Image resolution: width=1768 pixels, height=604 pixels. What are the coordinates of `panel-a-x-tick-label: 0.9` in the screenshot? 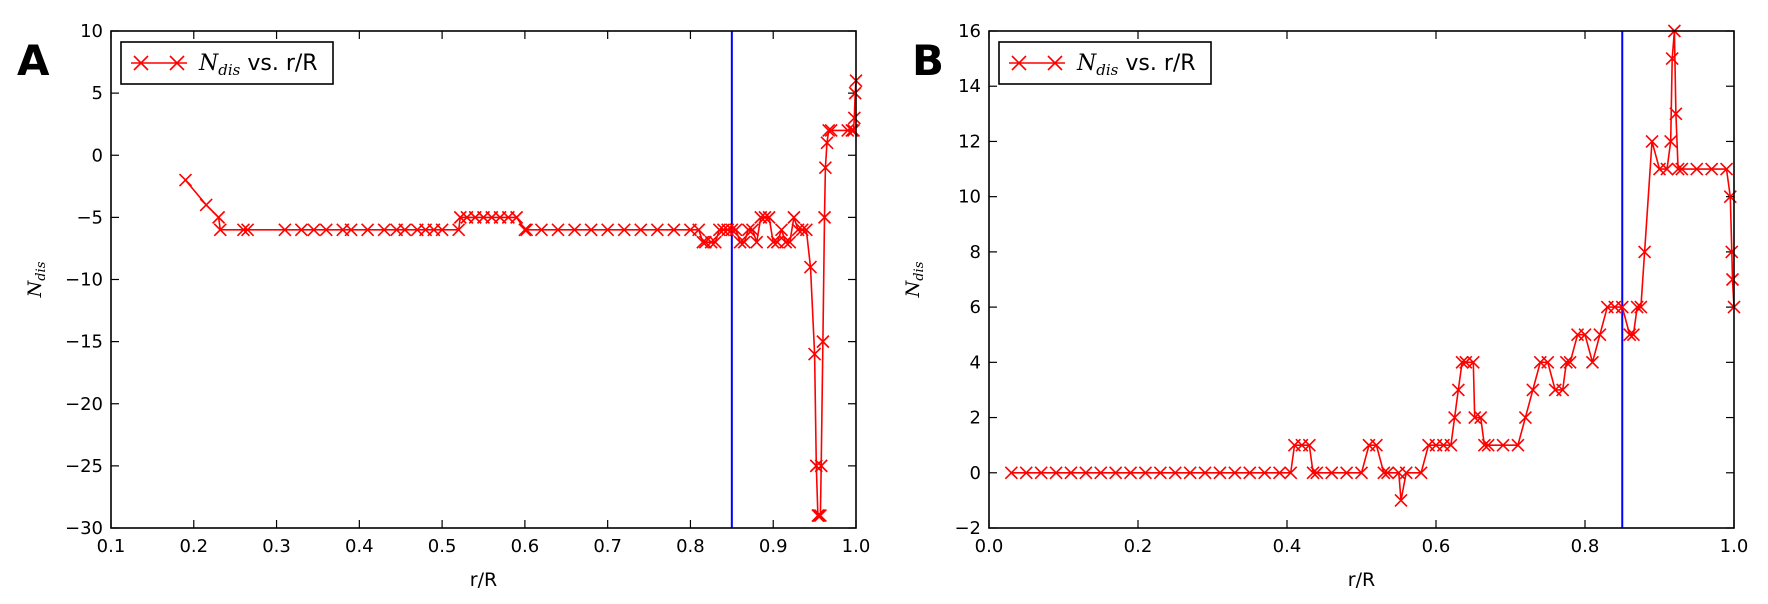 It's located at (773, 546).